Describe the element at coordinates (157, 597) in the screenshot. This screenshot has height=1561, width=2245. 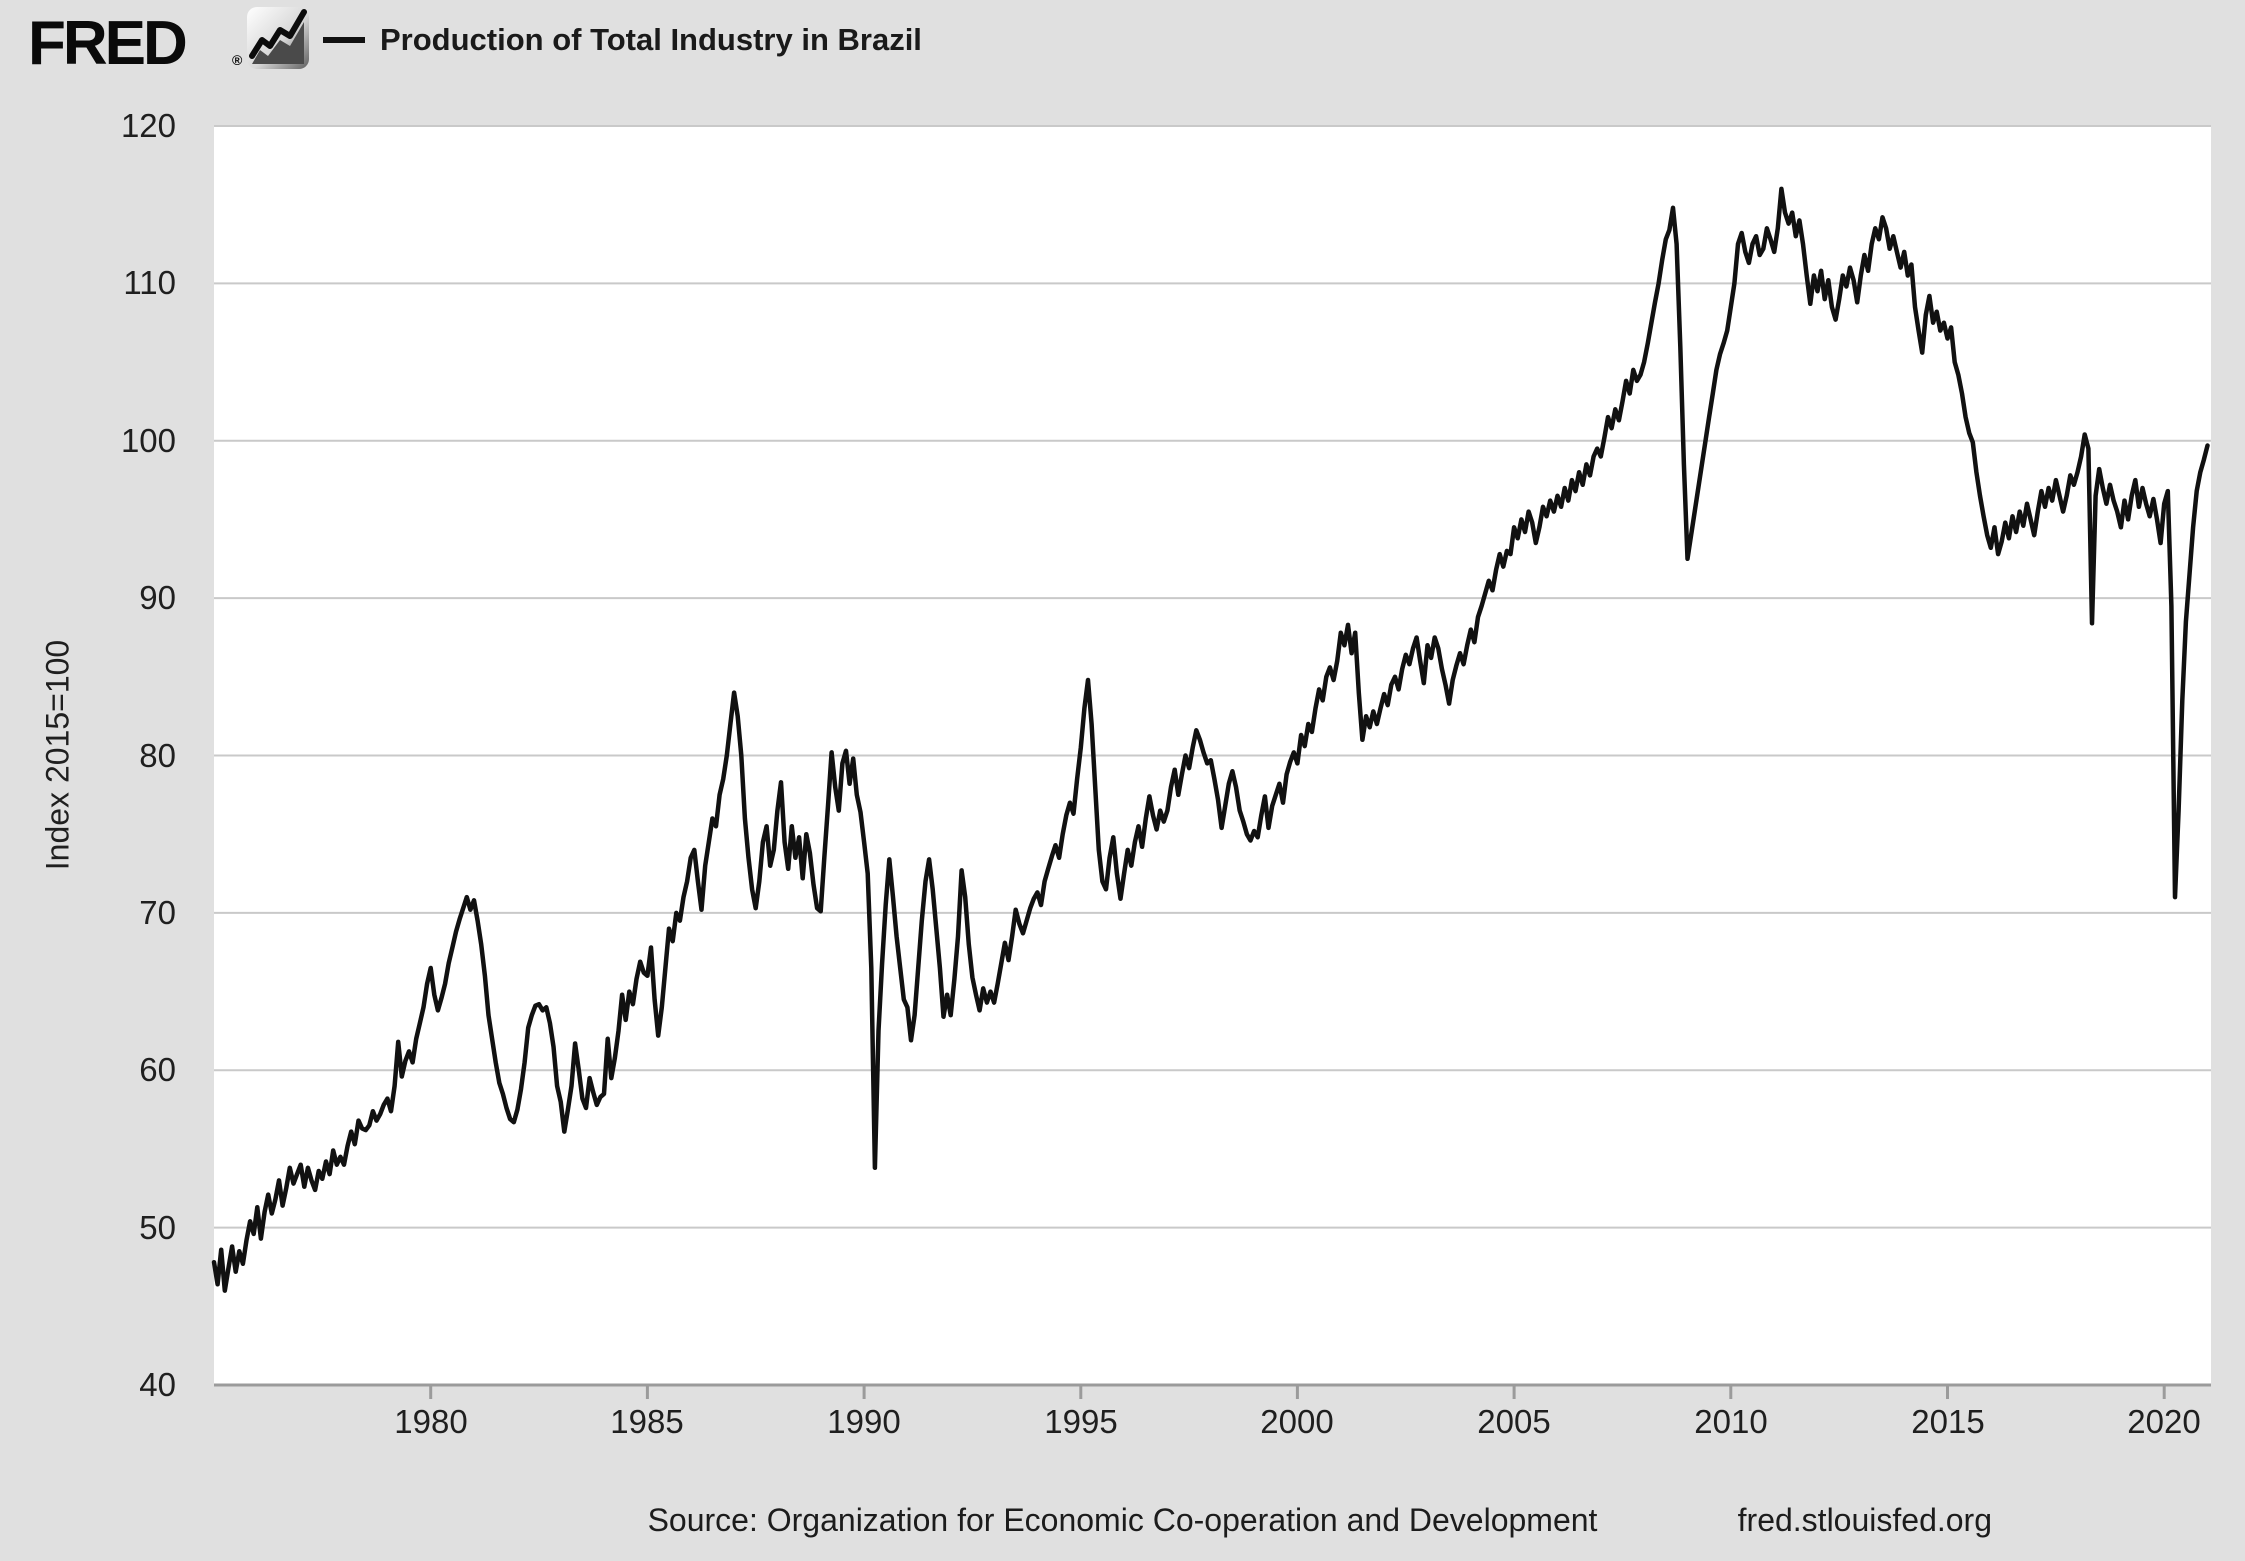
I see `y-tick-label: 90` at that location.